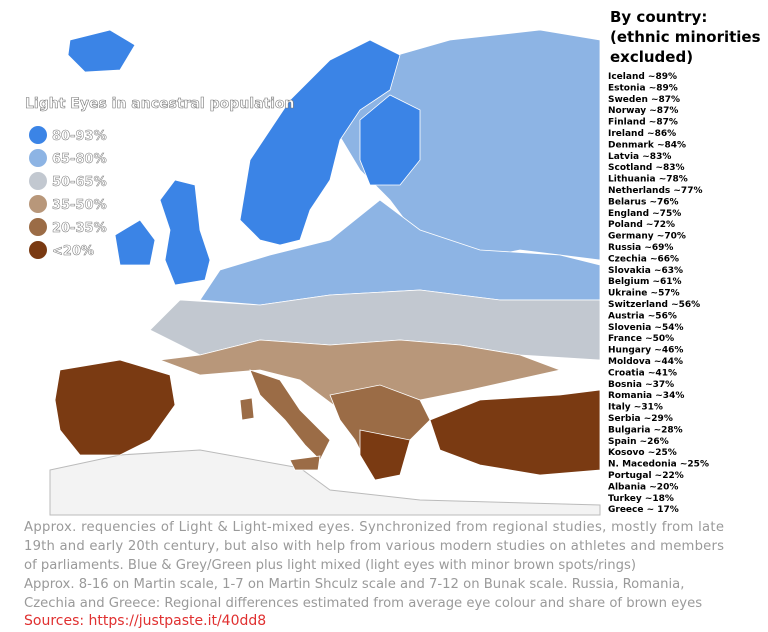  I want to click on country-value: Ukraine ~57%, so click(644, 294).